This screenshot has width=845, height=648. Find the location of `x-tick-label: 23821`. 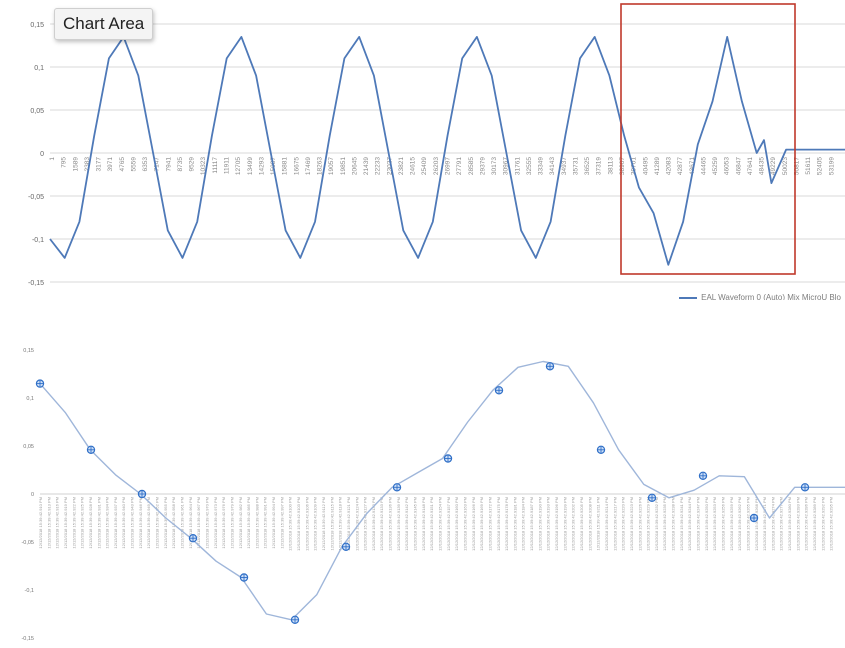

x-tick-label: 23821 is located at coordinates (401, 166).